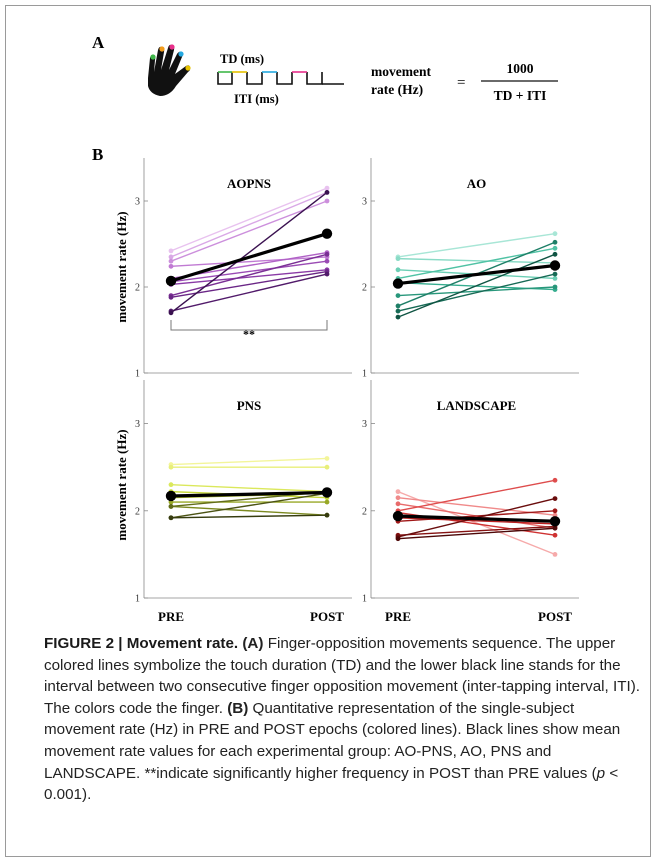  What do you see at coordinates (397, 89) in the screenshot?
I see `formula-lhs-line2: rate (Hz)` at bounding box center [397, 89].